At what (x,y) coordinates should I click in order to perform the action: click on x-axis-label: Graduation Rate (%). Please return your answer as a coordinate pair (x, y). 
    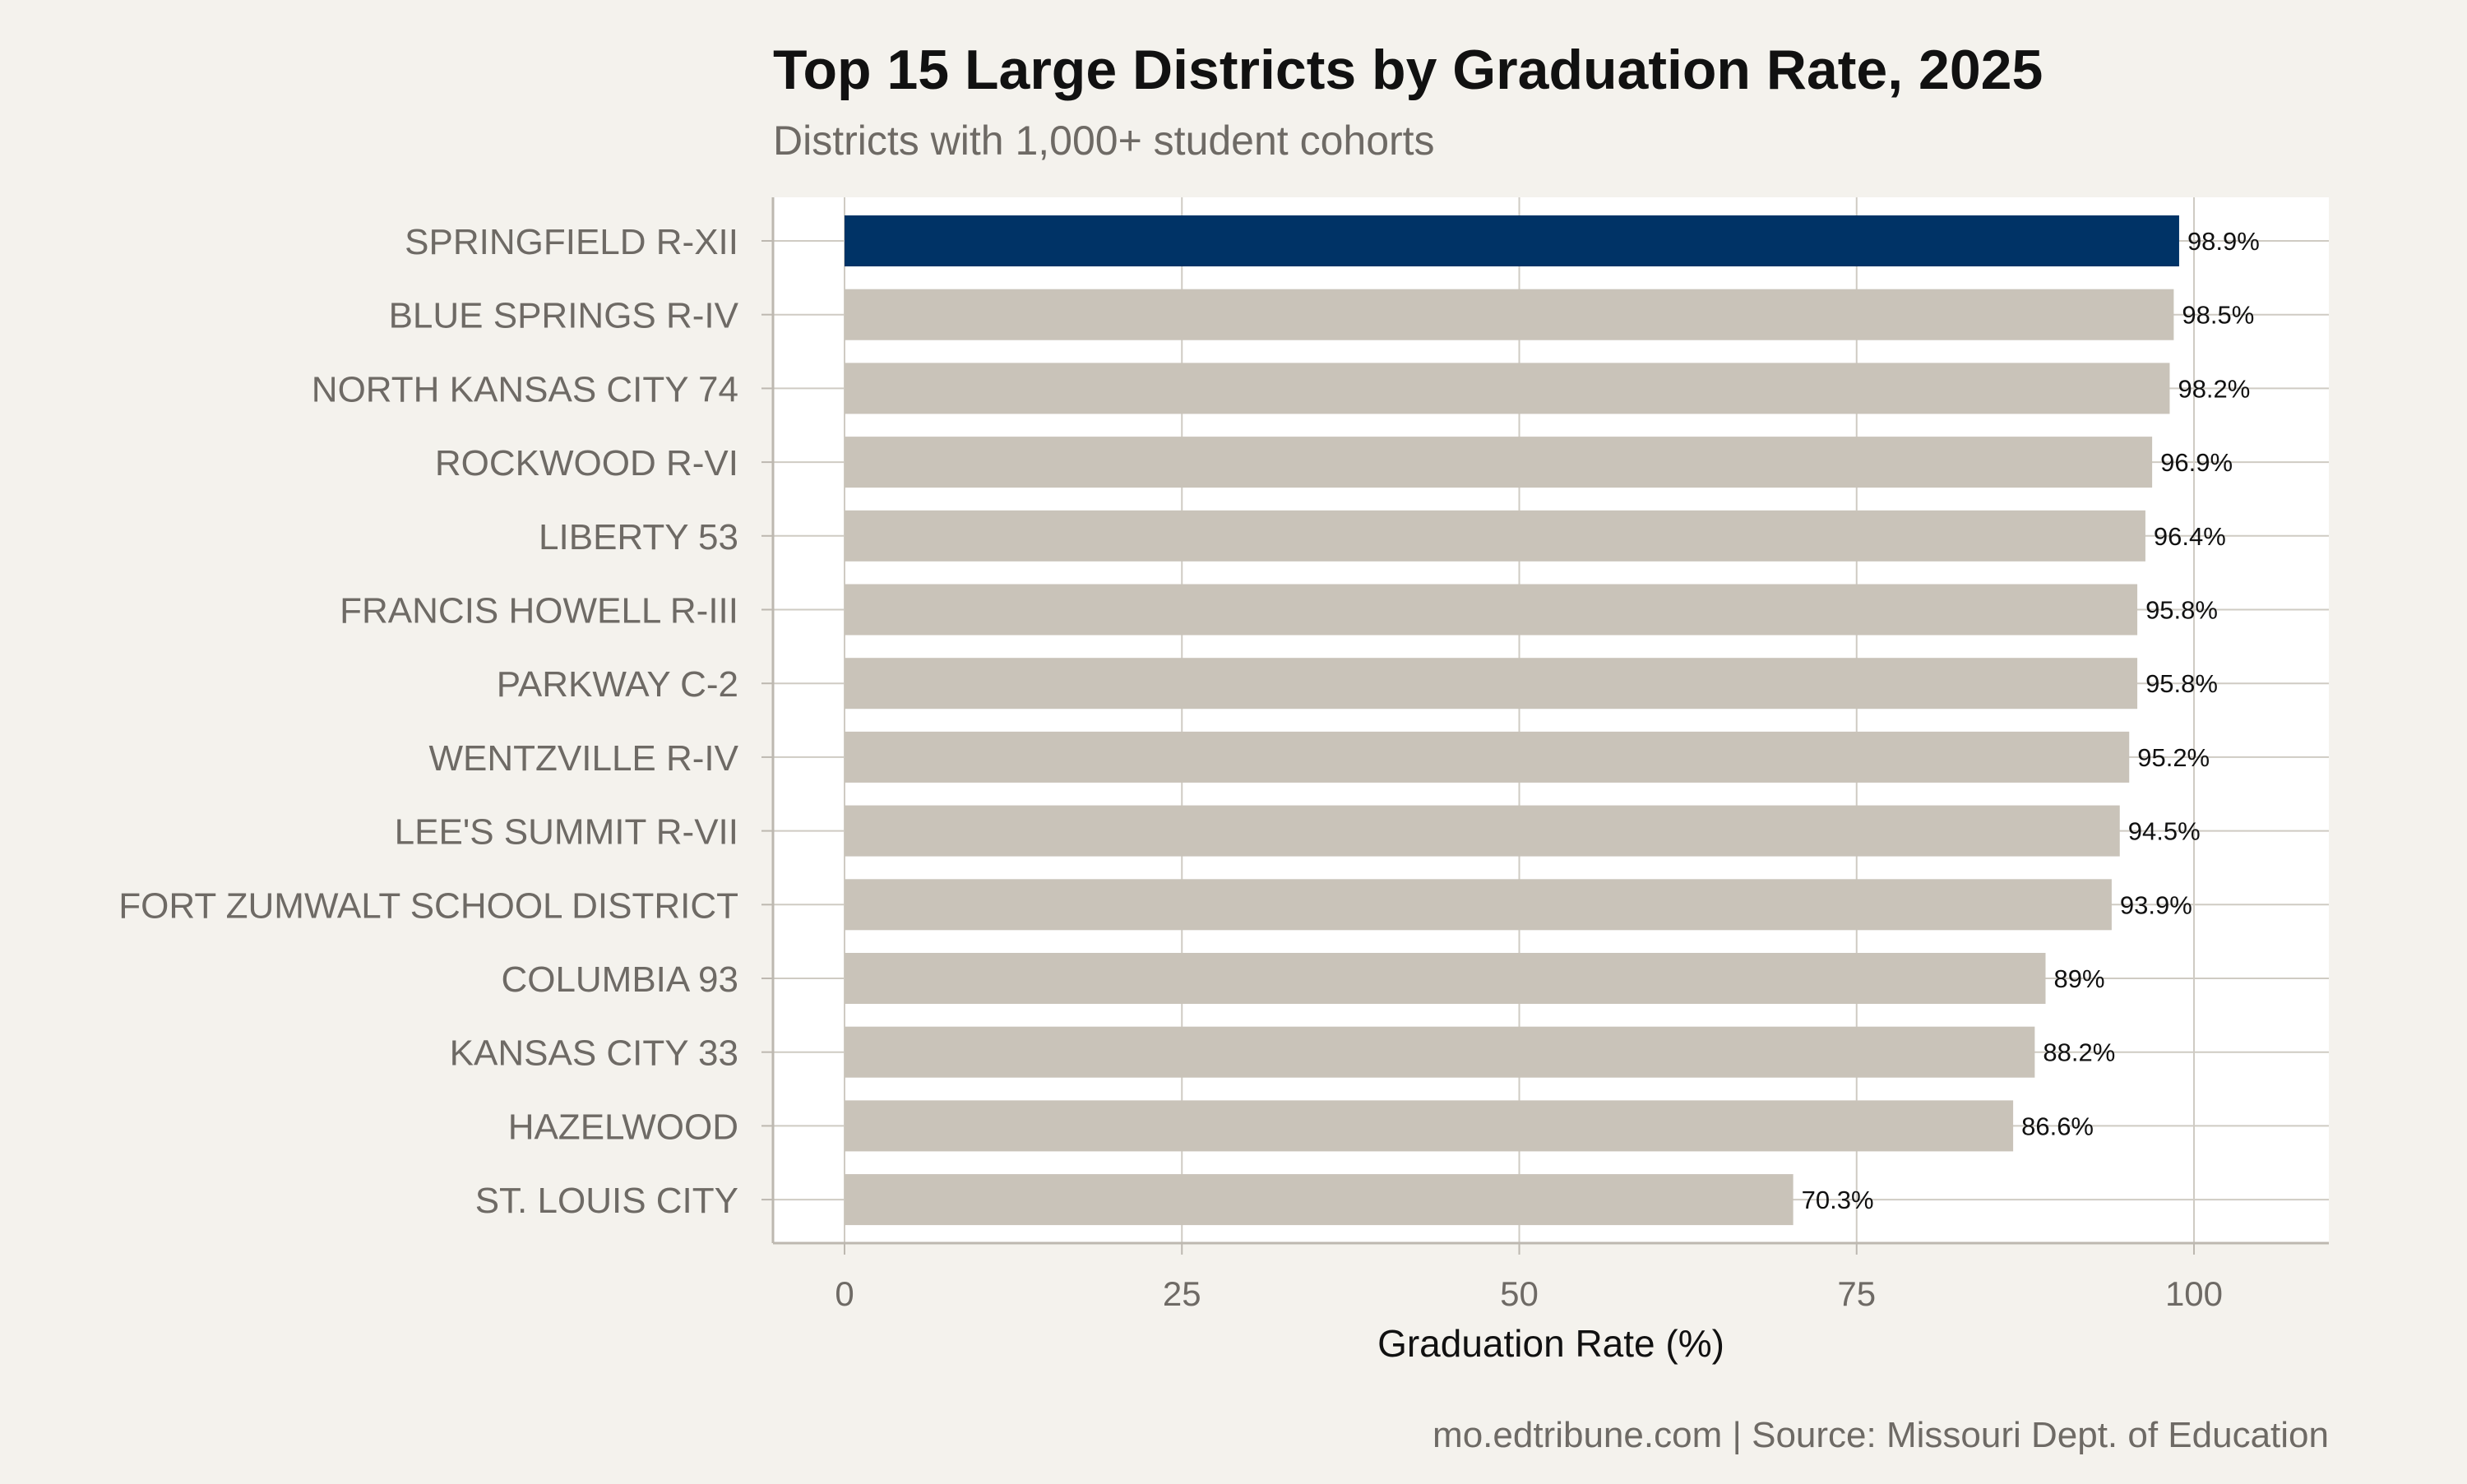
    Looking at the image, I should click on (1551, 1344).